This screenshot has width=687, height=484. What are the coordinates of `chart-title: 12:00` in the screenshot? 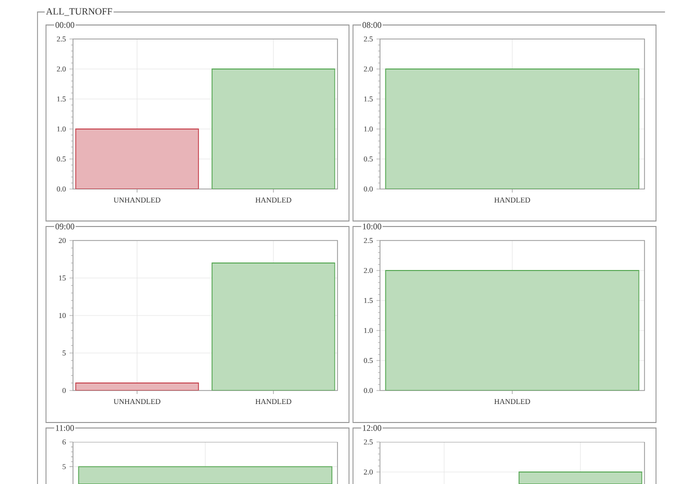 It's located at (372, 428).